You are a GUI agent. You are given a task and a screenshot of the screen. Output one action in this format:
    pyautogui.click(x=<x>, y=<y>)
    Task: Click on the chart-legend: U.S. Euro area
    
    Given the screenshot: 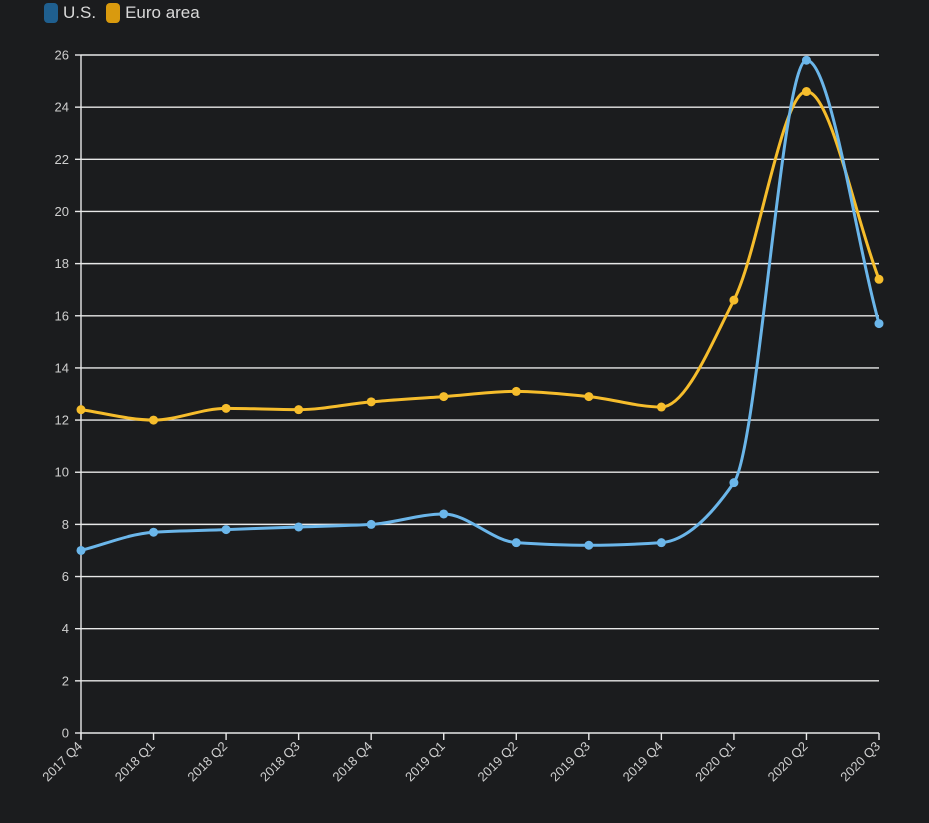 What is the action you would take?
    pyautogui.click(x=122, y=13)
    